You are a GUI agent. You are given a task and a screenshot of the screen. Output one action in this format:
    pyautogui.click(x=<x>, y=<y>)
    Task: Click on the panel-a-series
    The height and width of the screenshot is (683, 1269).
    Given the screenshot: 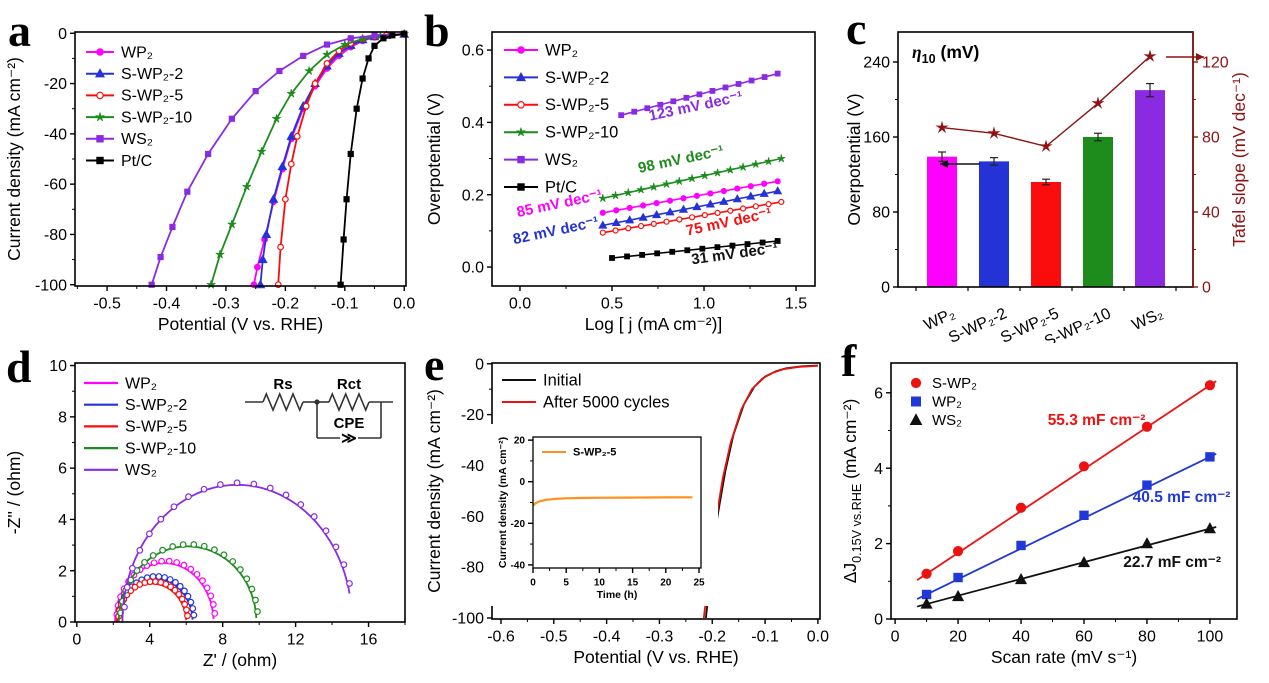 What is the action you would take?
    pyautogui.click(x=279, y=159)
    